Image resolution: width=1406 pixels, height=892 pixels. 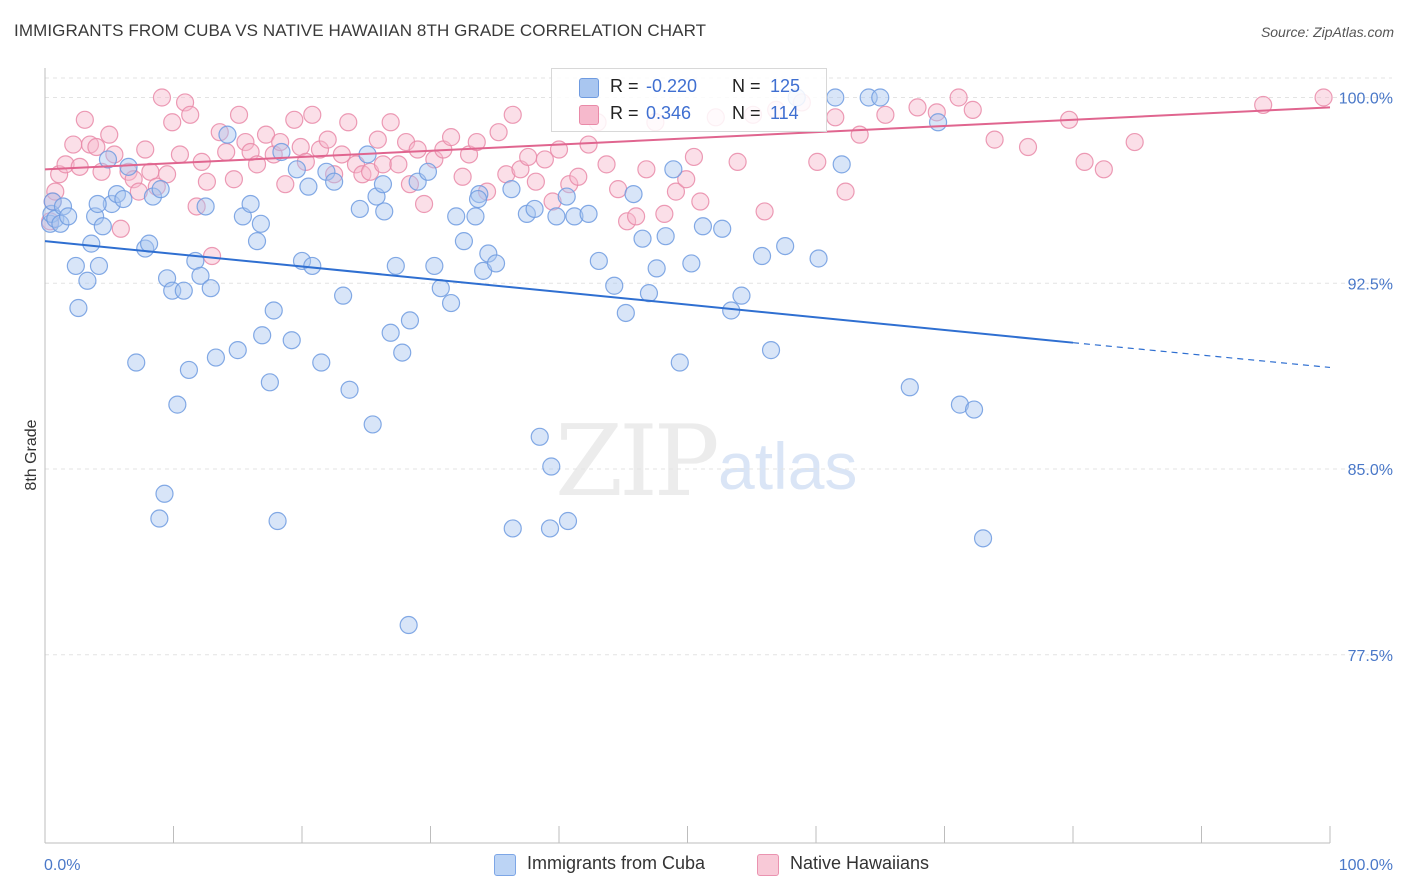 I want to click on cuba-trend-line, so click(x=559, y=292).